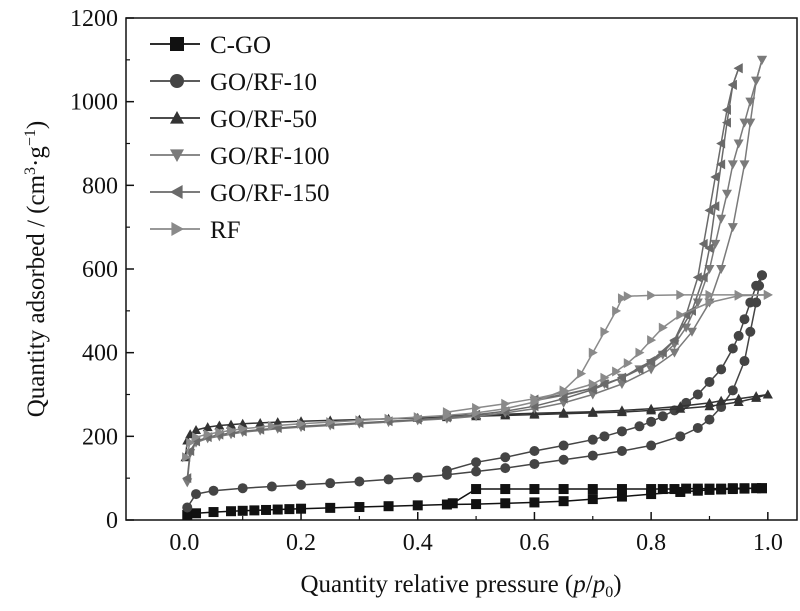 This screenshot has width=800, height=611. I want to click on series-c-go, so click(474, 501).